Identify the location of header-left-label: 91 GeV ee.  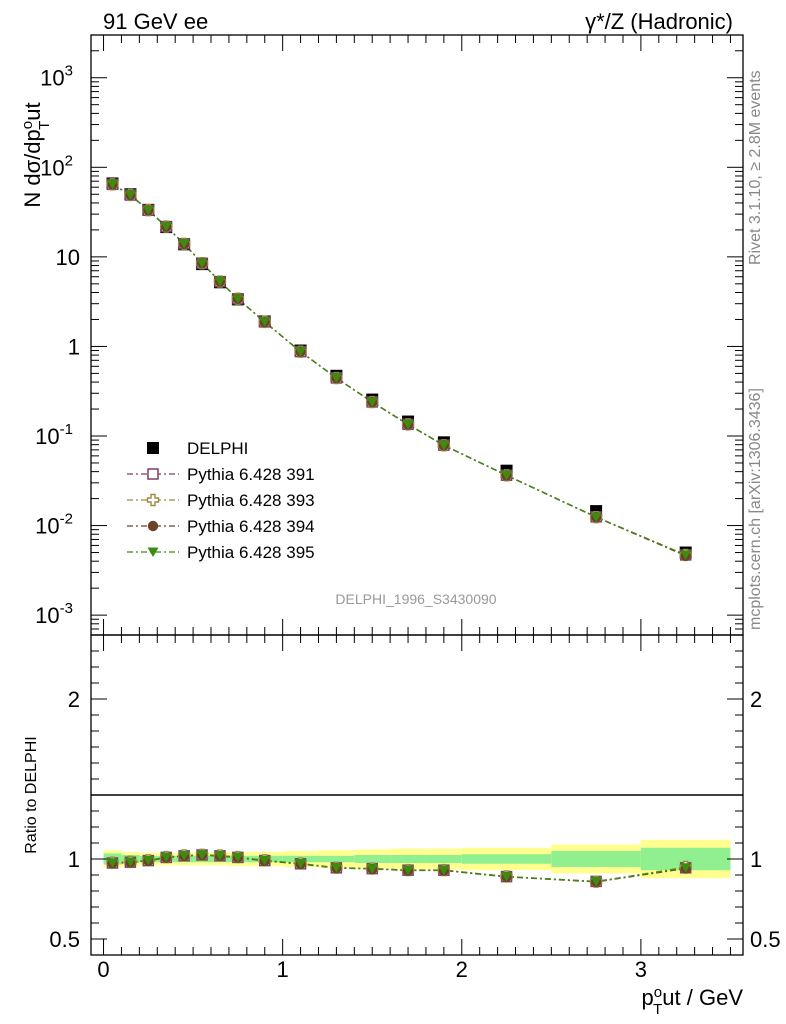
(155, 21).